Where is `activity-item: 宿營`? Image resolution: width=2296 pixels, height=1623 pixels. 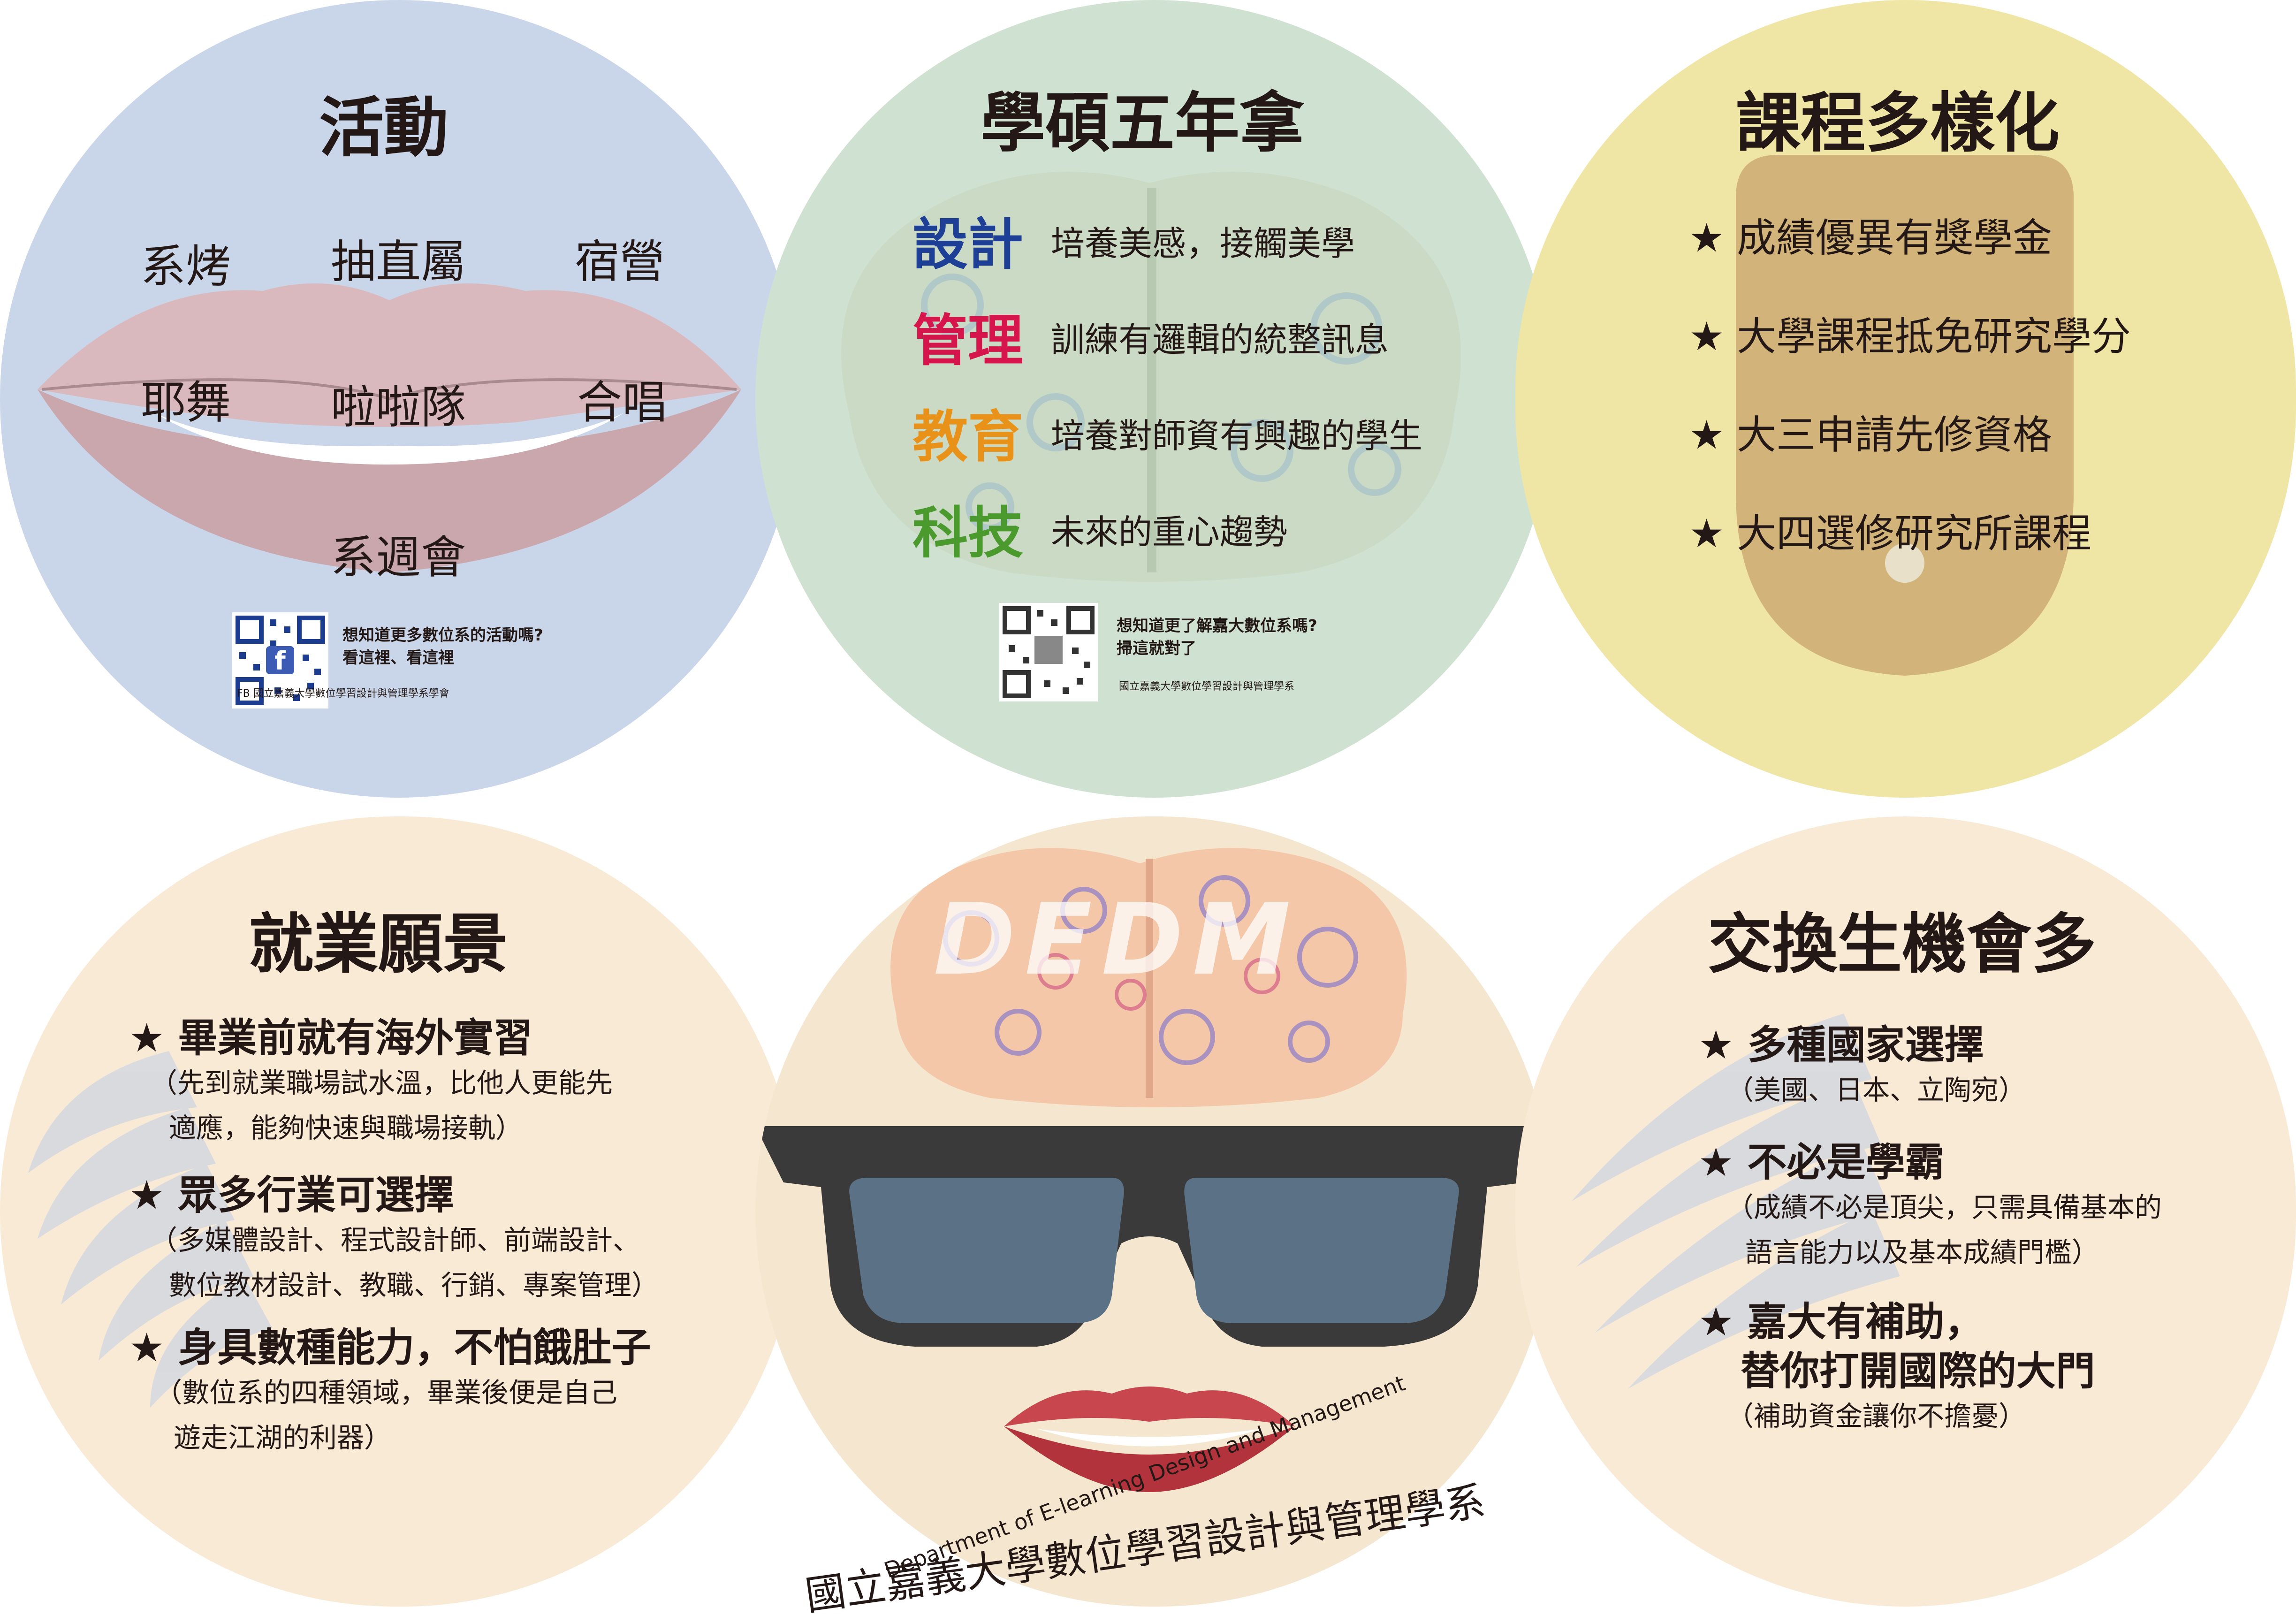
activity-item: 宿營 is located at coordinates (620, 262).